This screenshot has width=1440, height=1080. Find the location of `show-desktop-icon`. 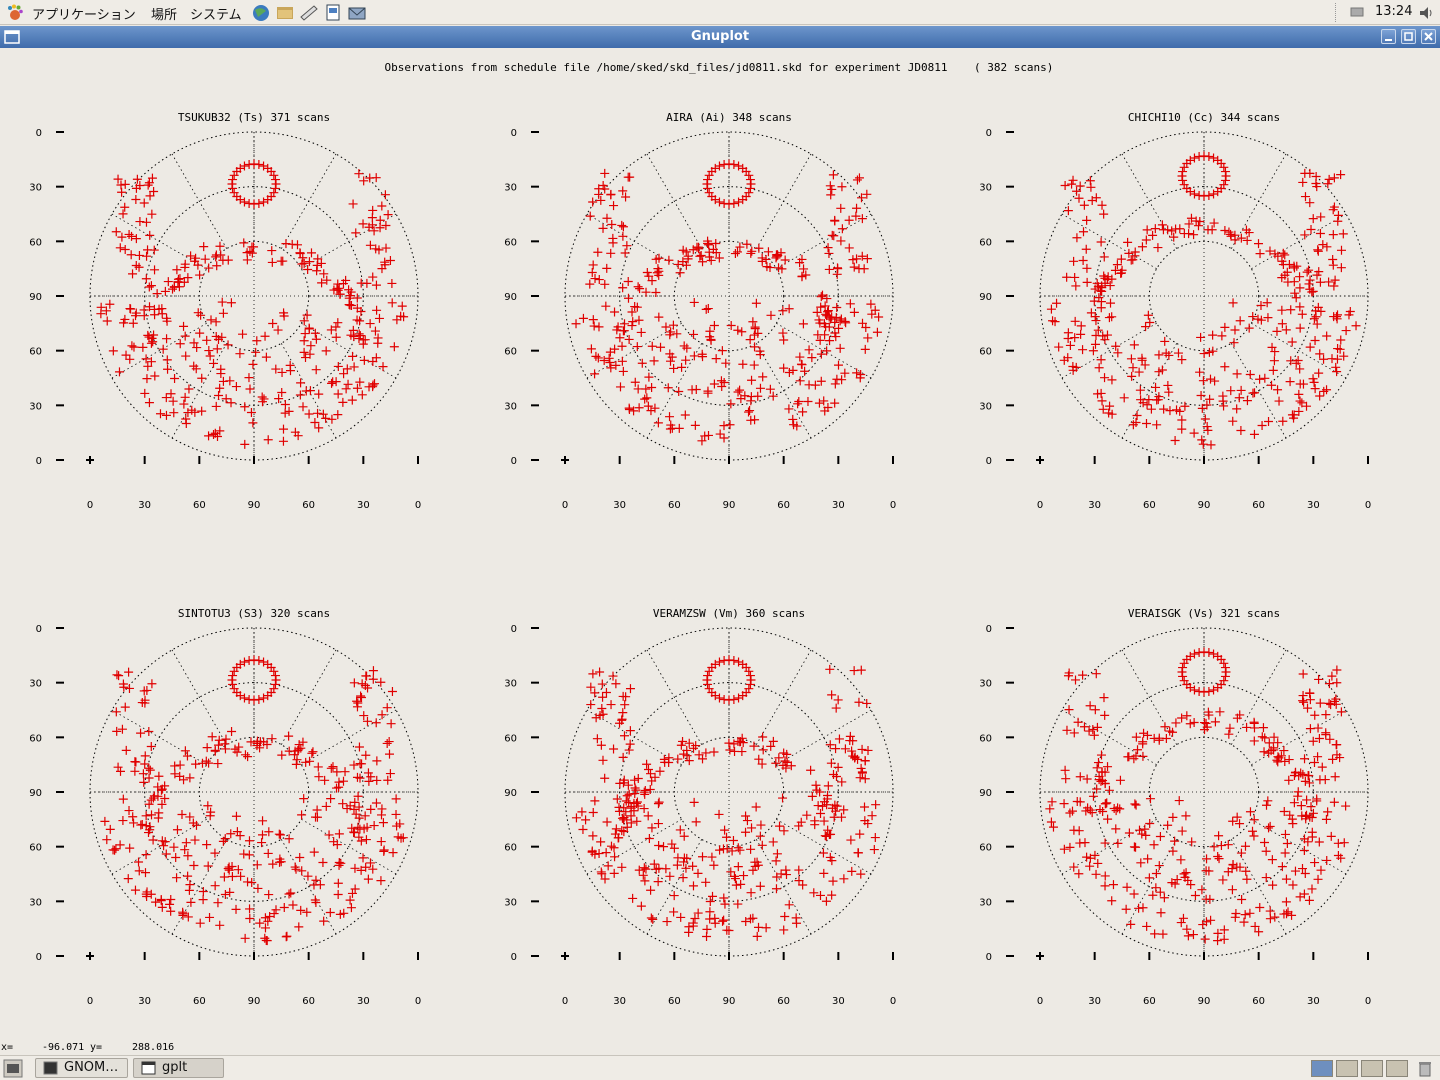

show-desktop-icon is located at coordinates (13, 1068).